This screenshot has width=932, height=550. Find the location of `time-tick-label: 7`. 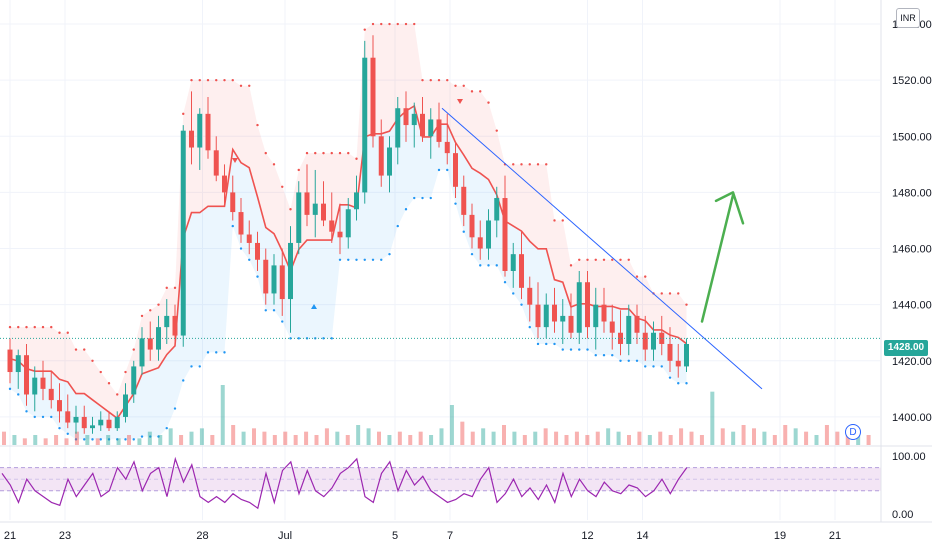

time-tick-label: 7 is located at coordinates (450, 536).